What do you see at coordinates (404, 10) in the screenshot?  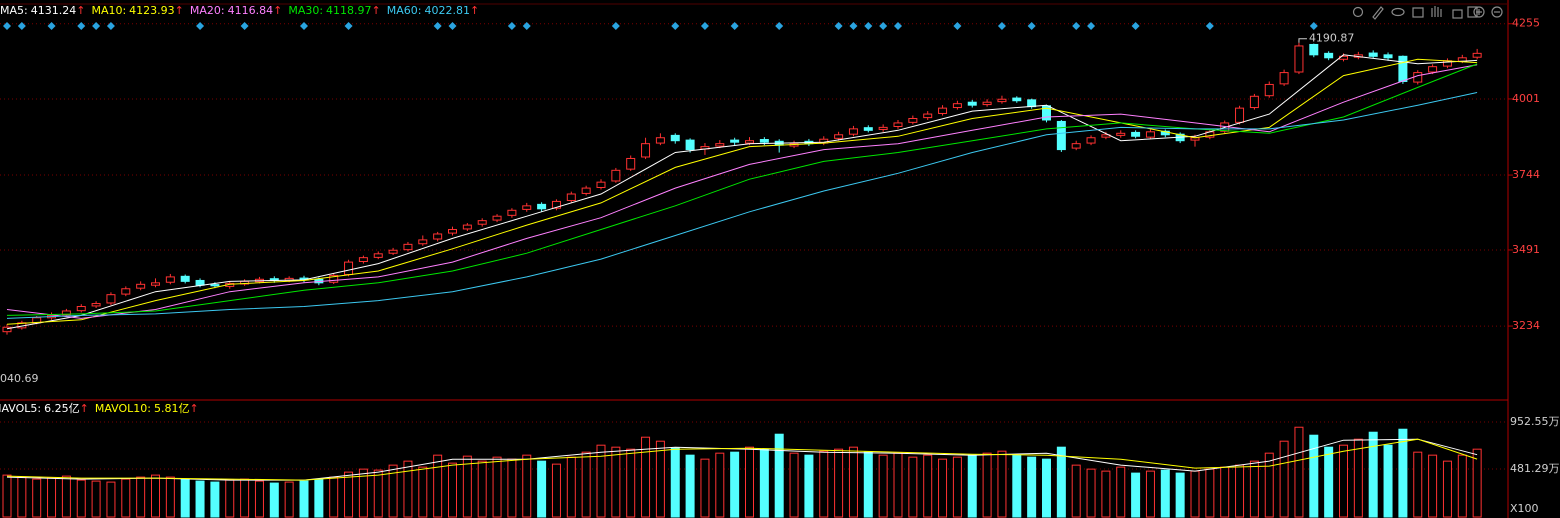 I see `legend-label: MA60:` at bounding box center [404, 10].